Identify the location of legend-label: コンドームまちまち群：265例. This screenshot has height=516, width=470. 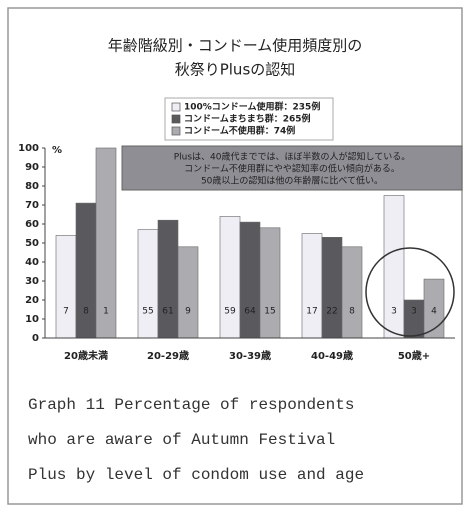
(247, 119).